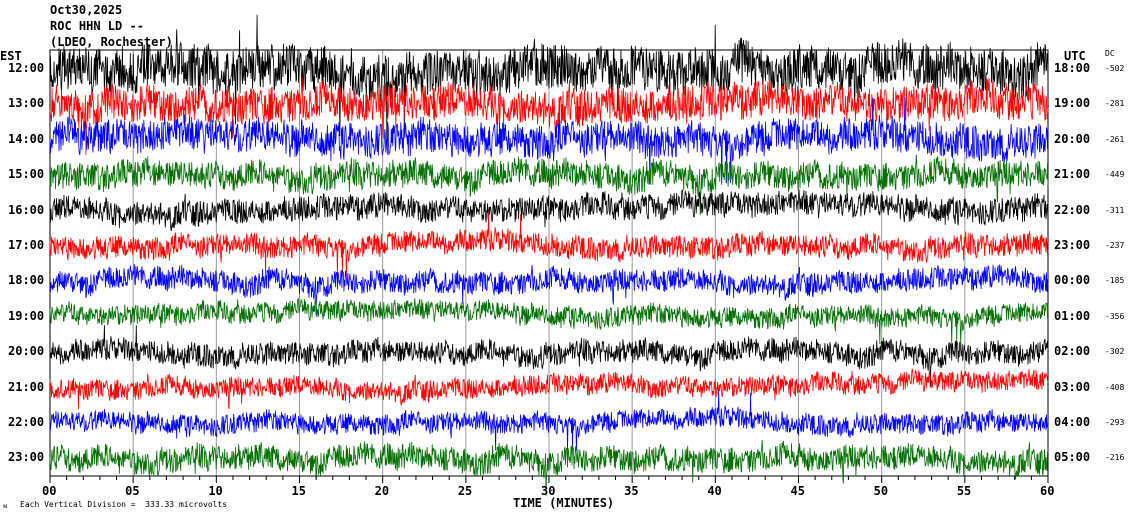 Image resolution: width=1130 pixels, height=519 pixels. What do you see at coordinates (49, 491) in the screenshot?
I see `x-tick-label: 00` at bounding box center [49, 491].